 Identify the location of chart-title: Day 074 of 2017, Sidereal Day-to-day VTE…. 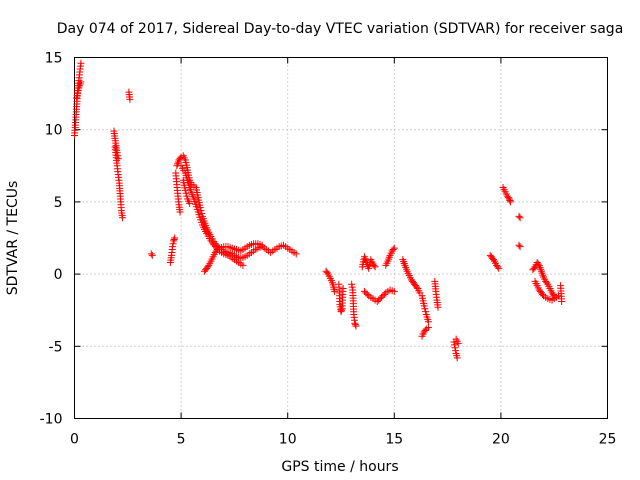
(340, 29).